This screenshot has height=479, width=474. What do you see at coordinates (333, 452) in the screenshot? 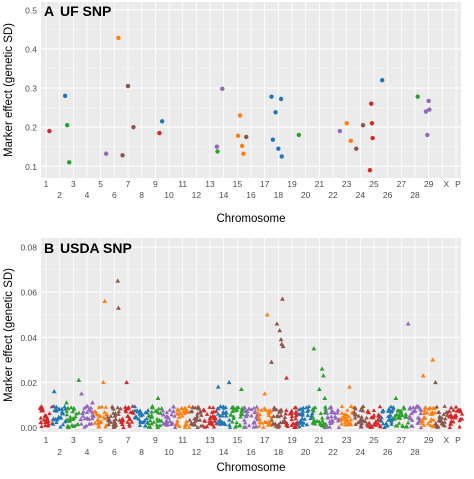
I see `x-tick-label: 22` at bounding box center [333, 452].